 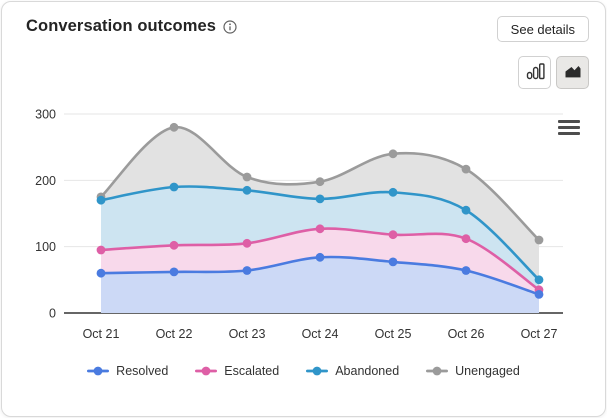 What do you see at coordinates (45, 115) in the screenshot?
I see `y-tick-label: 300` at bounding box center [45, 115].